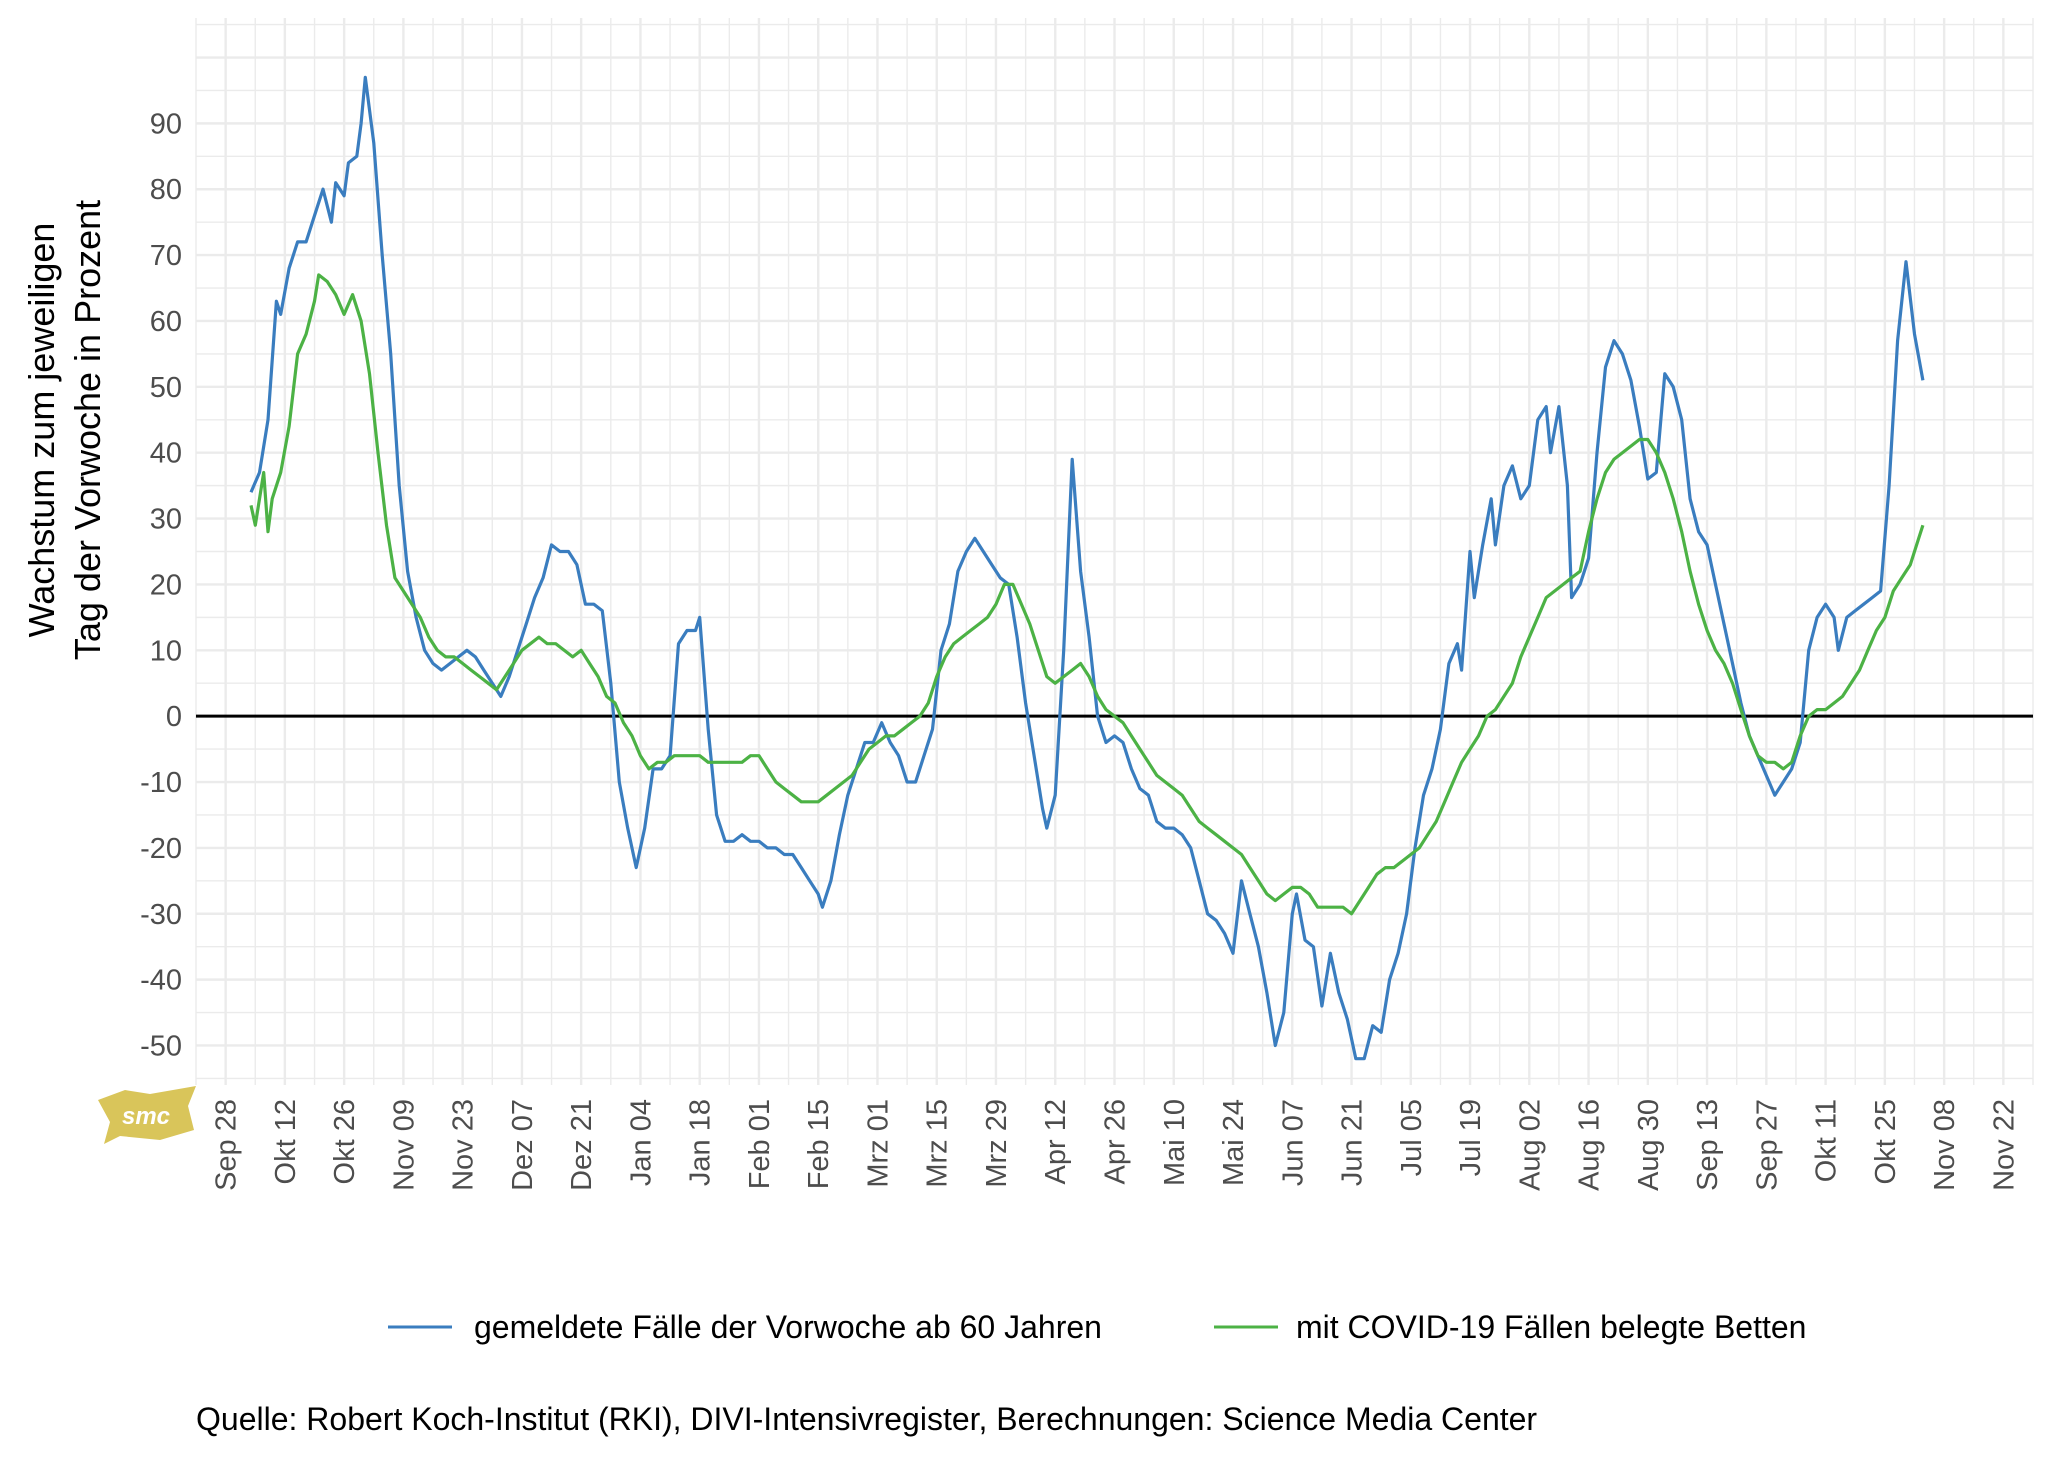 The image size is (2048, 1462). Describe the element at coordinates (166, 124) in the screenshot. I see `y-tick-label: 90` at that location.